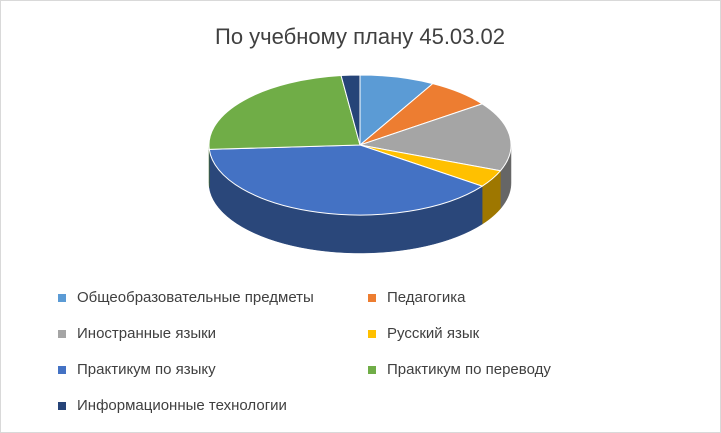 Image resolution: width=721 pixels, height=433 pixels. What do you see at coordinates (146, 333) in the screenshot?
I see `legend-label: Иностранные языки` at bounding box center [146, 333].